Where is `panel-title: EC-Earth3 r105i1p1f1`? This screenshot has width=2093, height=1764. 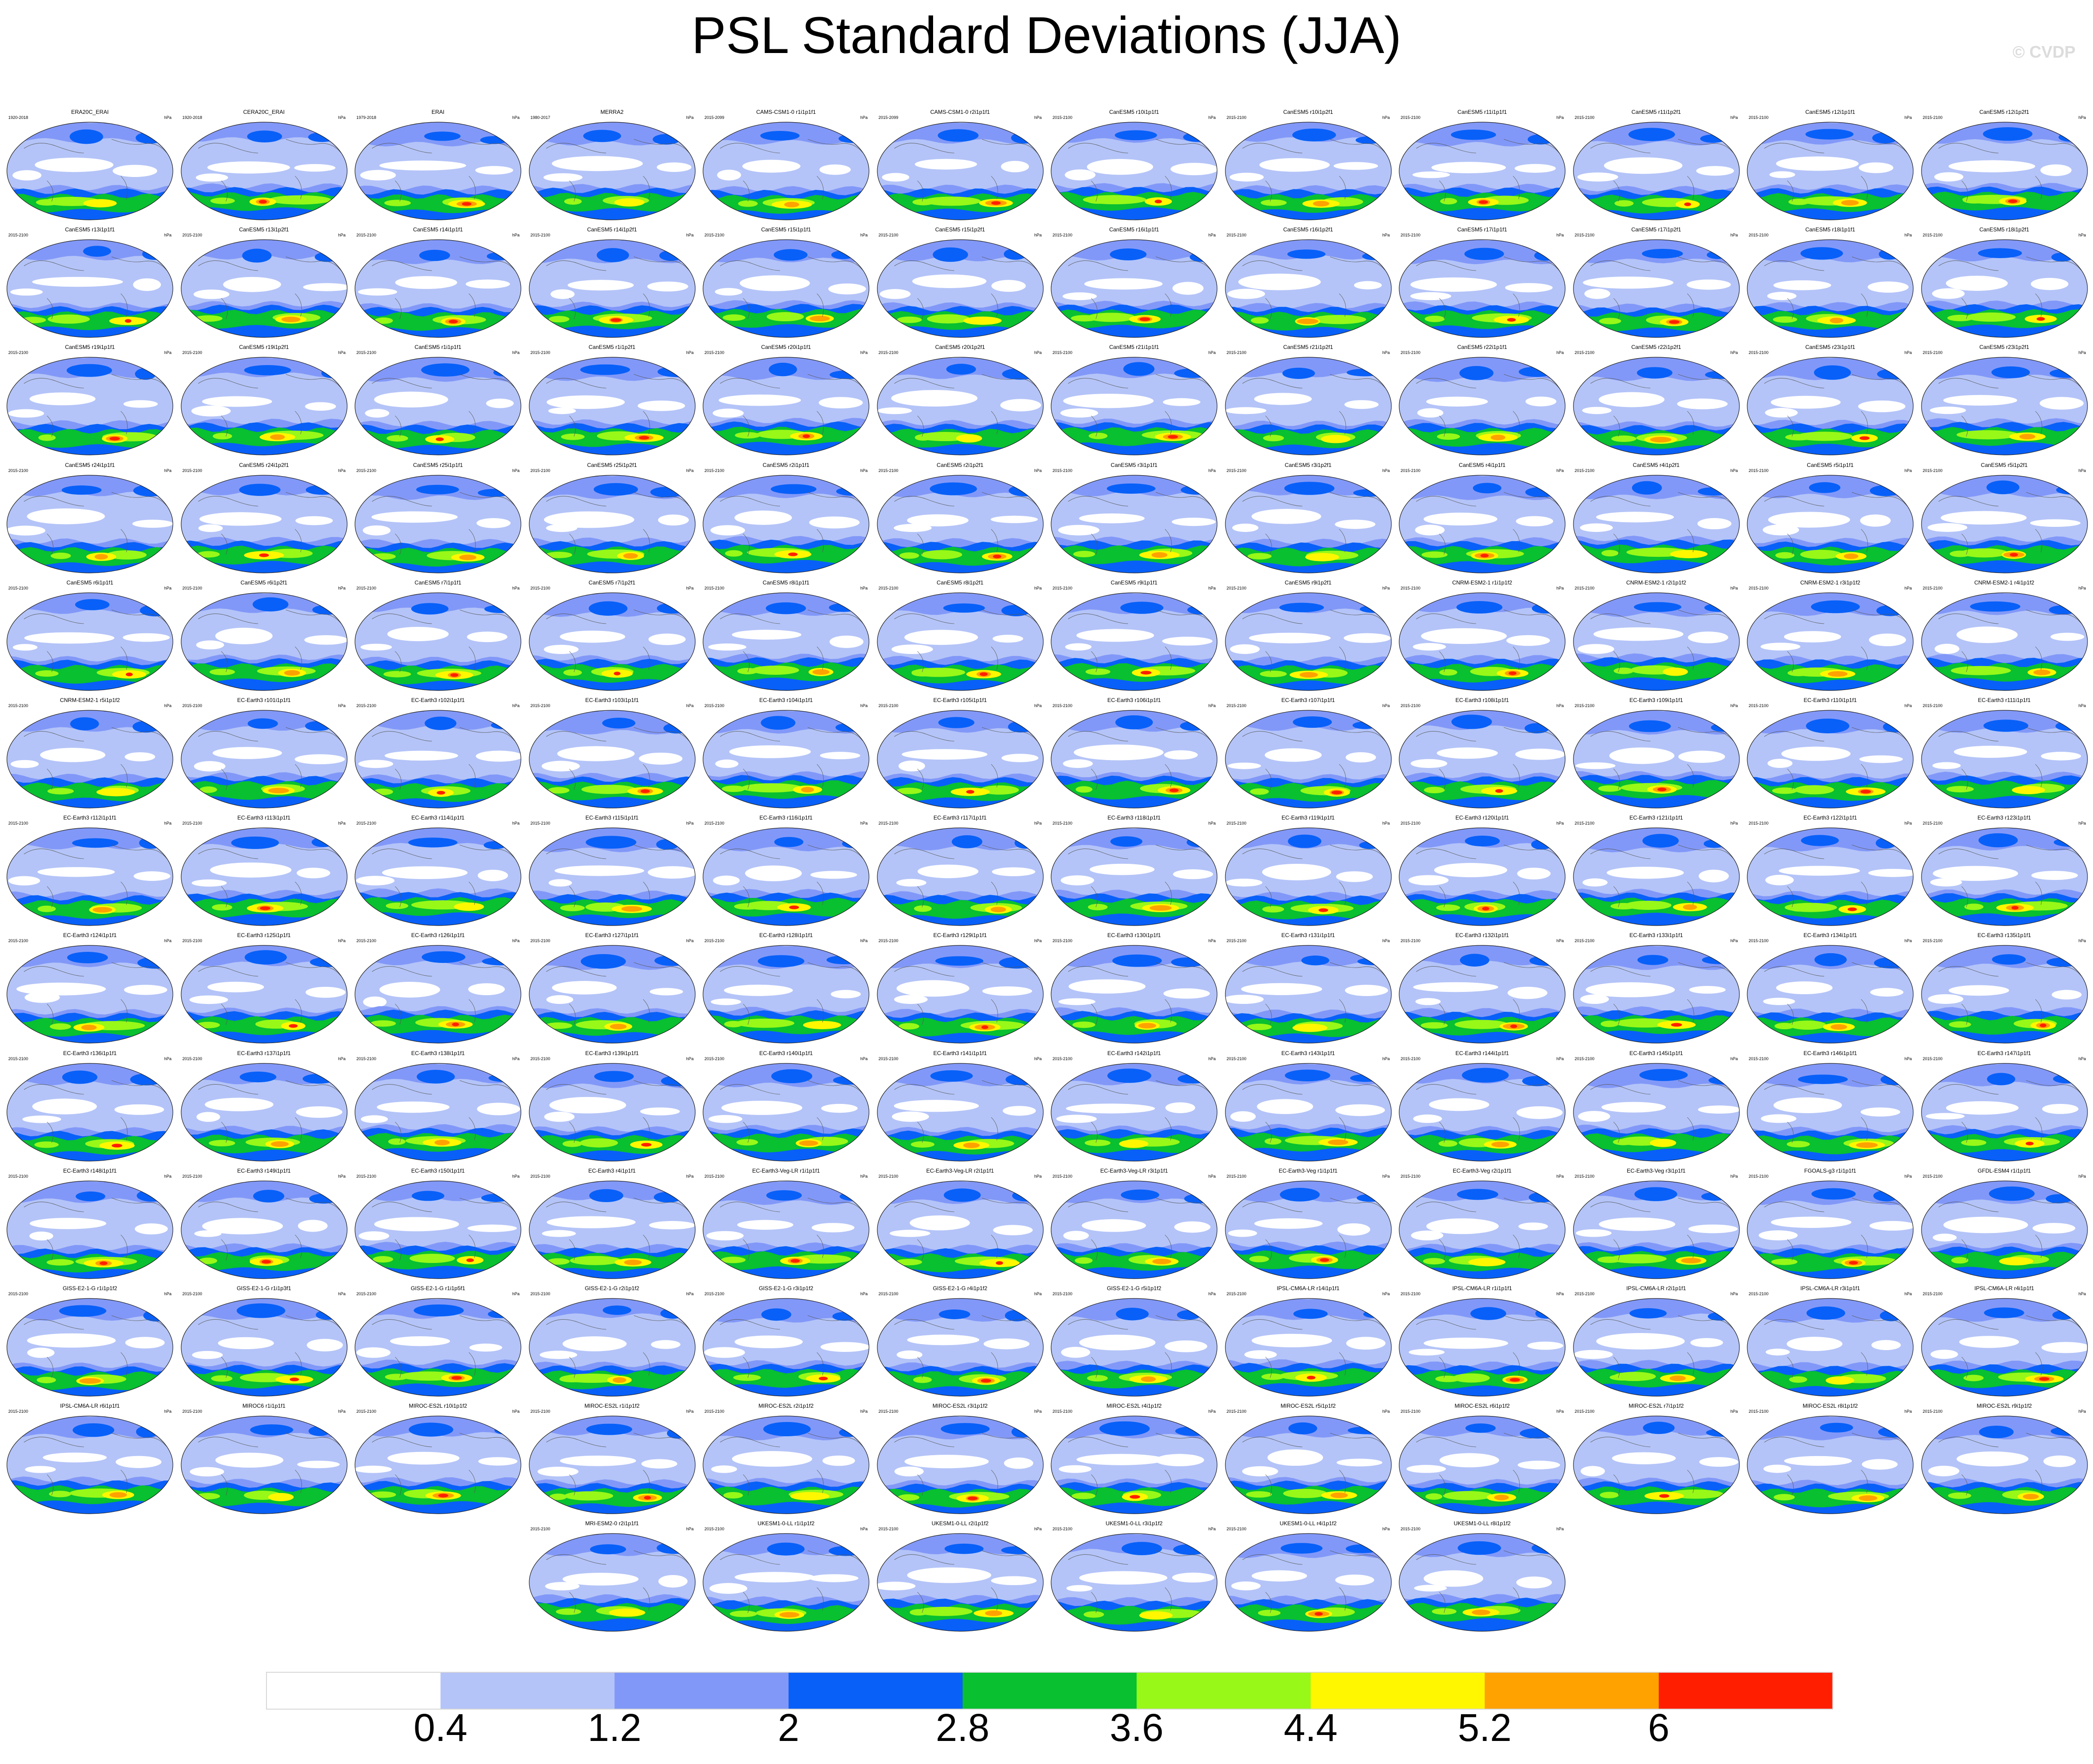
panel-title: EC-Earth3 r105i1p1f1 is located at coordinates (960, 700).